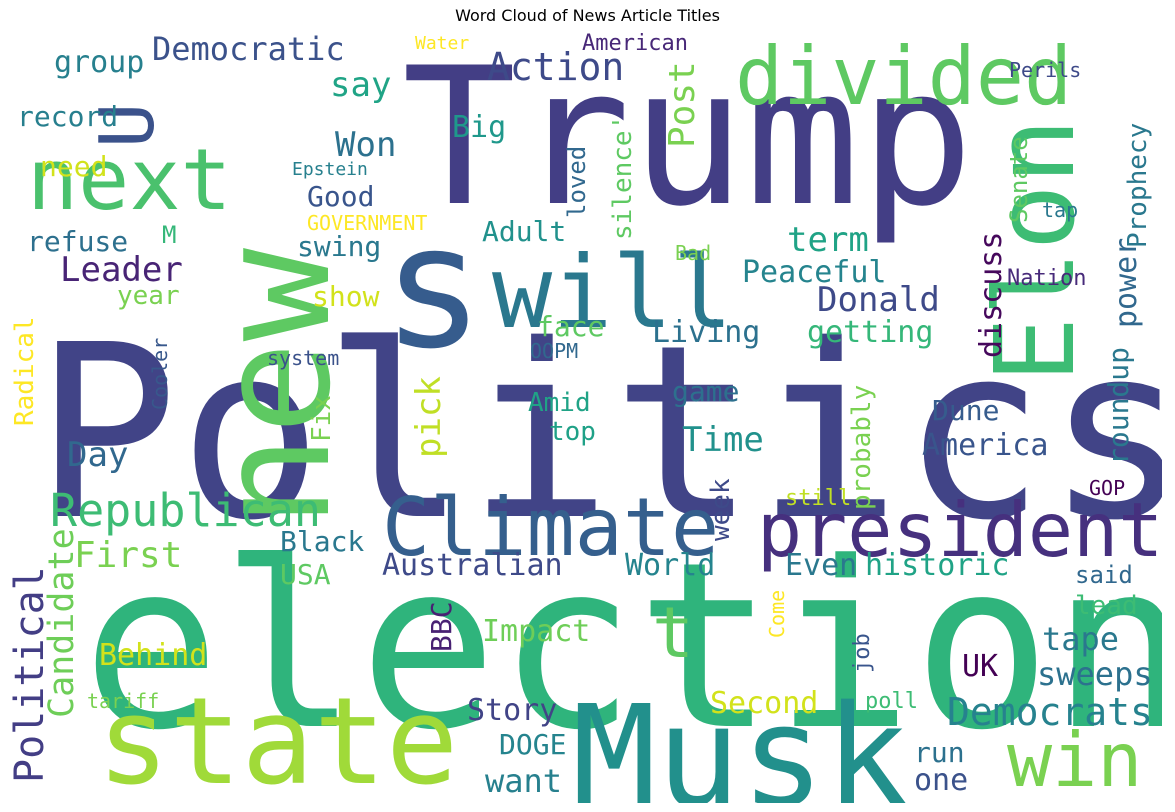 The width and height of the screenshot is (1175, 812). Describe the element at coordinates (577, 181) in the screenshot. I see `word-loved: loved` at that location.